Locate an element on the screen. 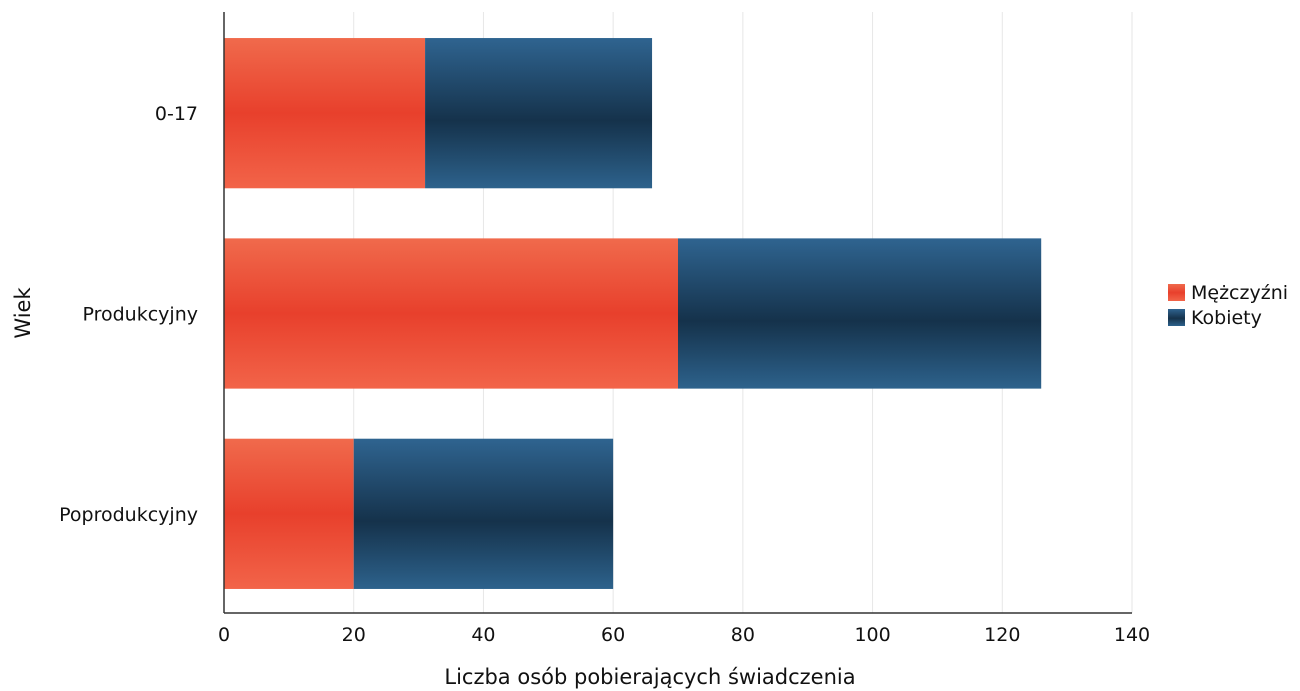 This screenshot has height=691, width=1300. category-label: 0-17 is located at coordinates (176, 114).